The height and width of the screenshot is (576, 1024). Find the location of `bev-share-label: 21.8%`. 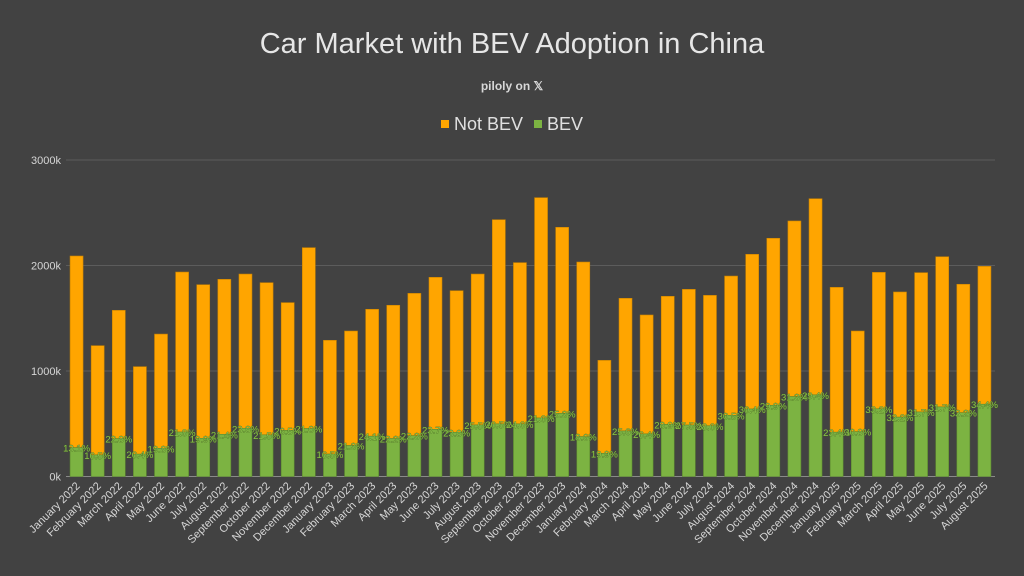

bev-share-label: 21.8% is located at coordinates (182, 433).